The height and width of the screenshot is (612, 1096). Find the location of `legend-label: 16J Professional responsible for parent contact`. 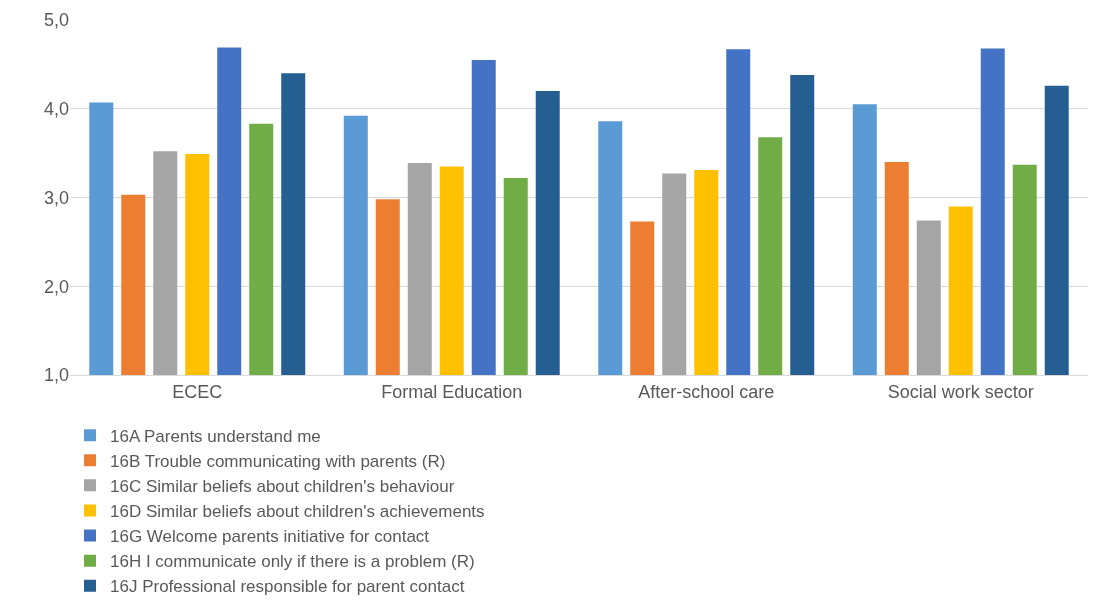

legend-label: 16J Professional responsible for parent contact is located at coordinates (287, 587).